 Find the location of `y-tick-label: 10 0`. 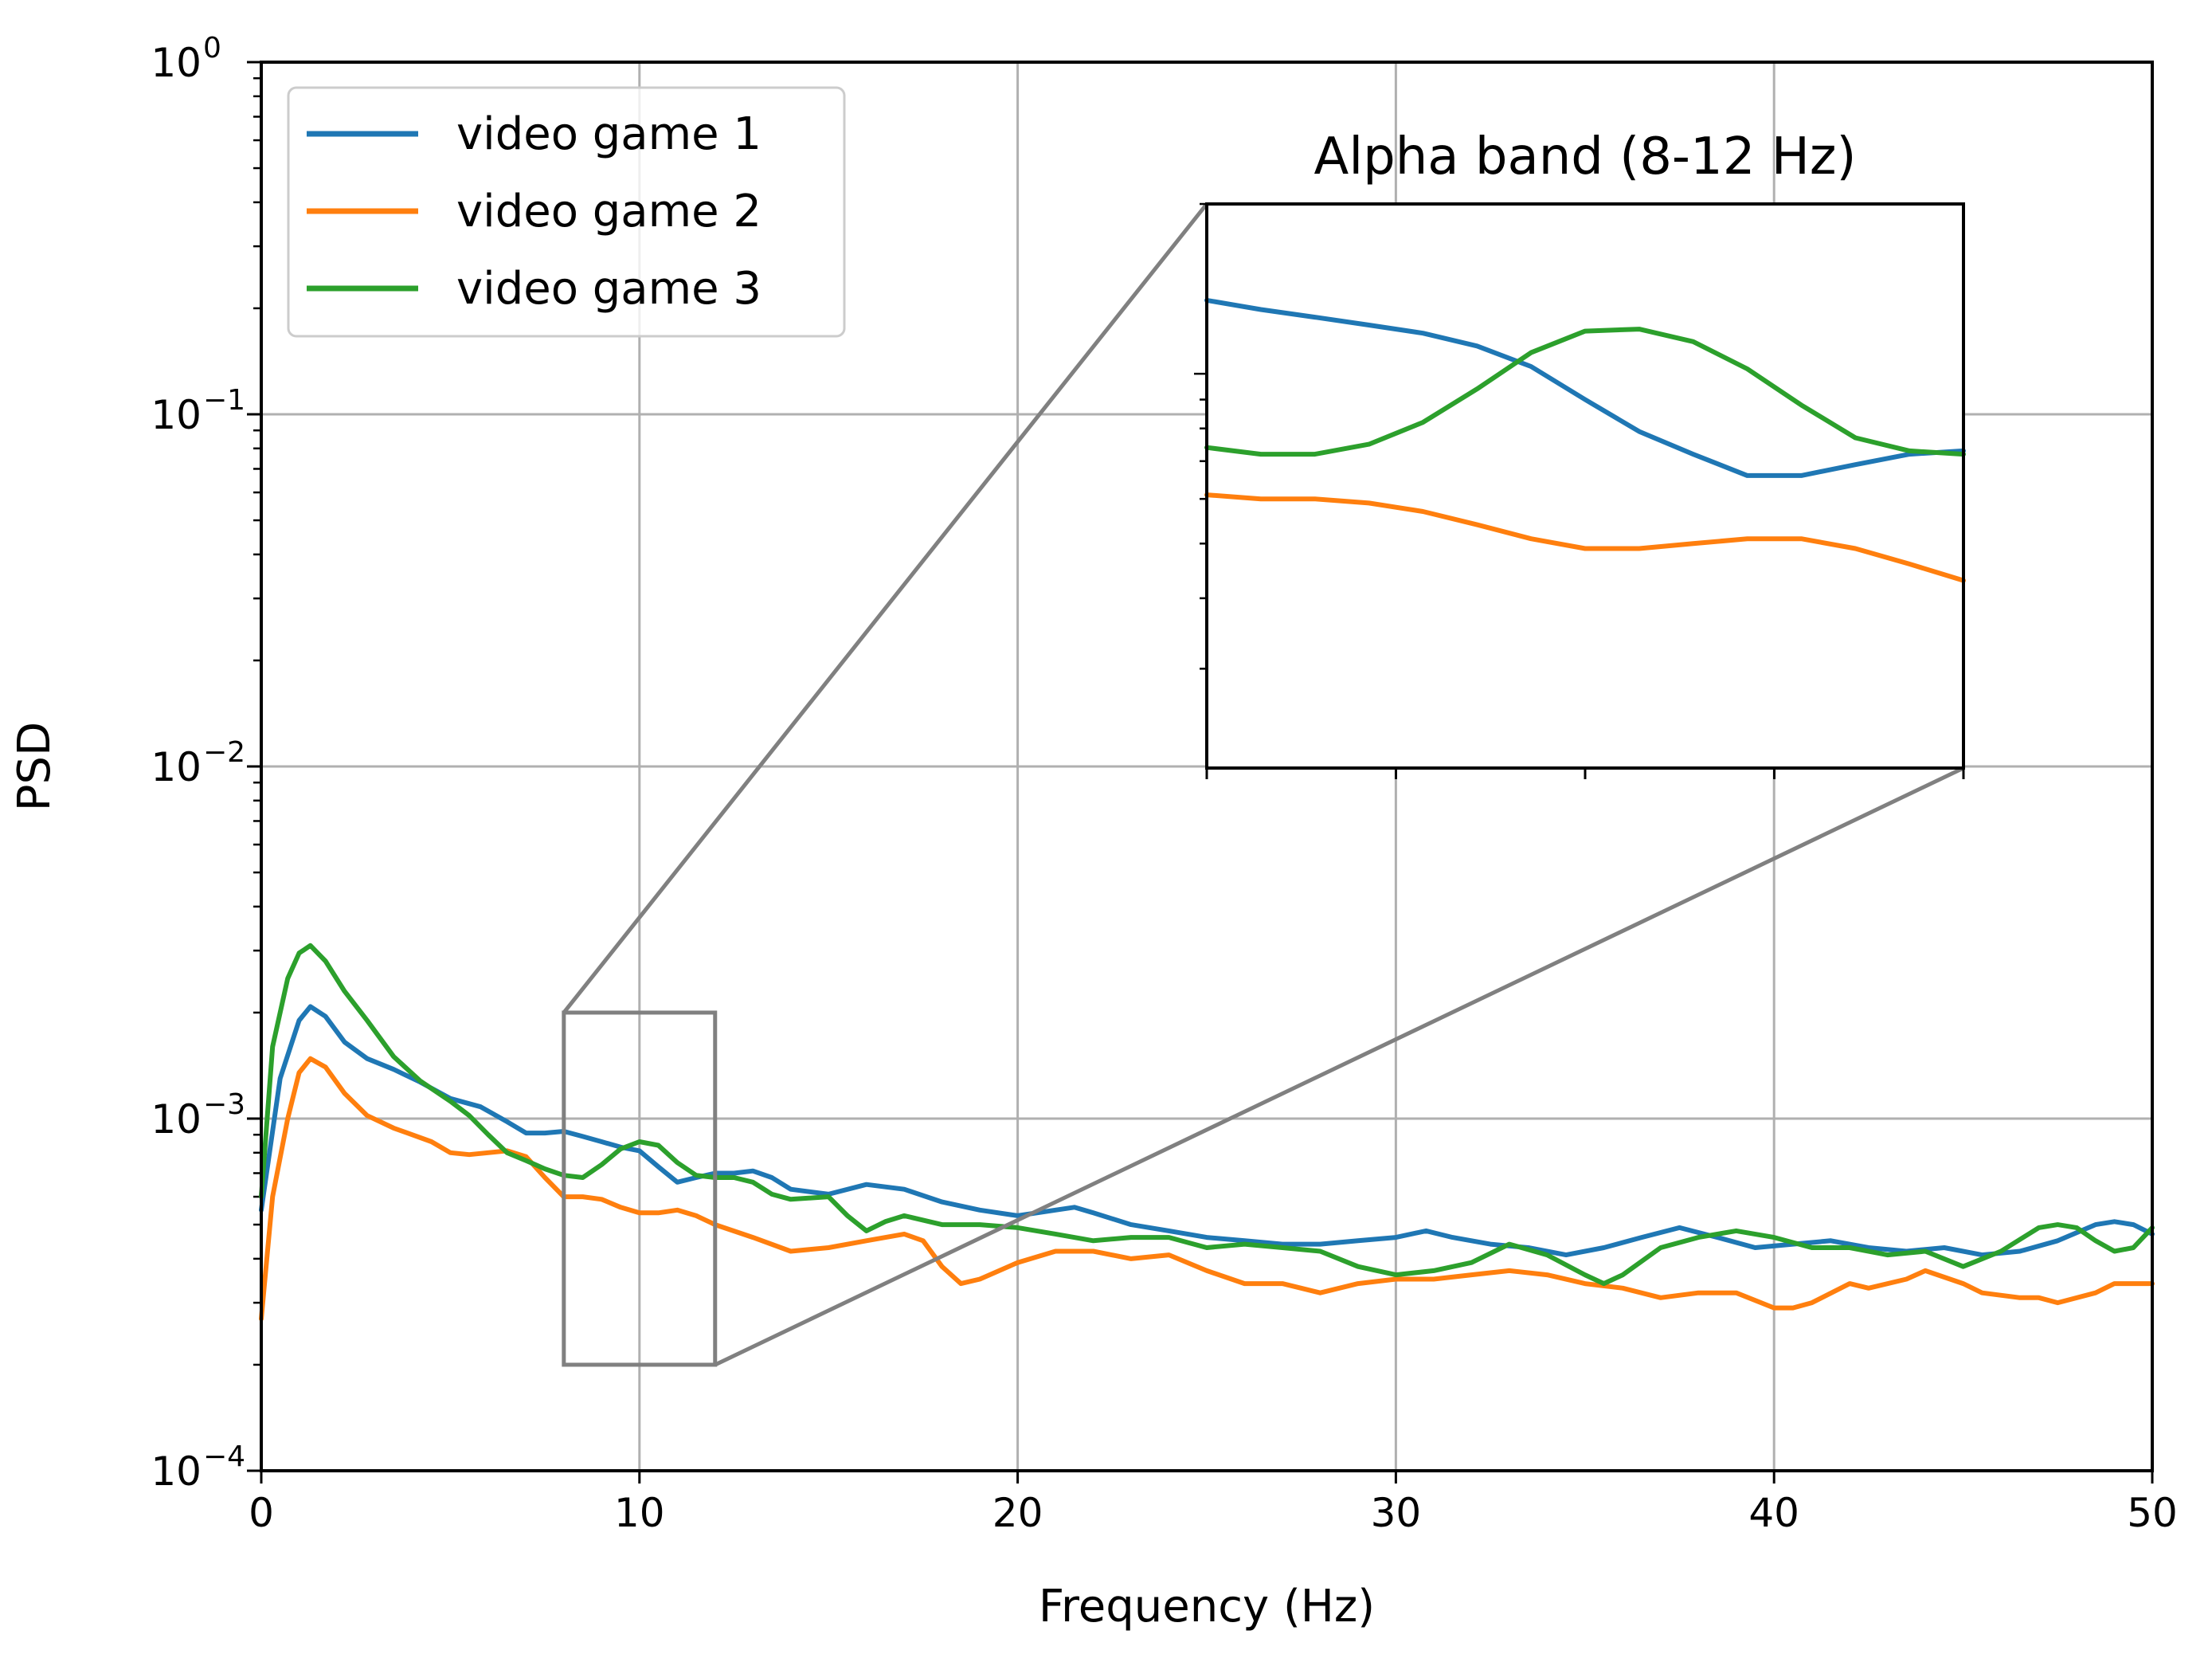

y-tick-label: 10 0 is located at coordinates (186, 59).